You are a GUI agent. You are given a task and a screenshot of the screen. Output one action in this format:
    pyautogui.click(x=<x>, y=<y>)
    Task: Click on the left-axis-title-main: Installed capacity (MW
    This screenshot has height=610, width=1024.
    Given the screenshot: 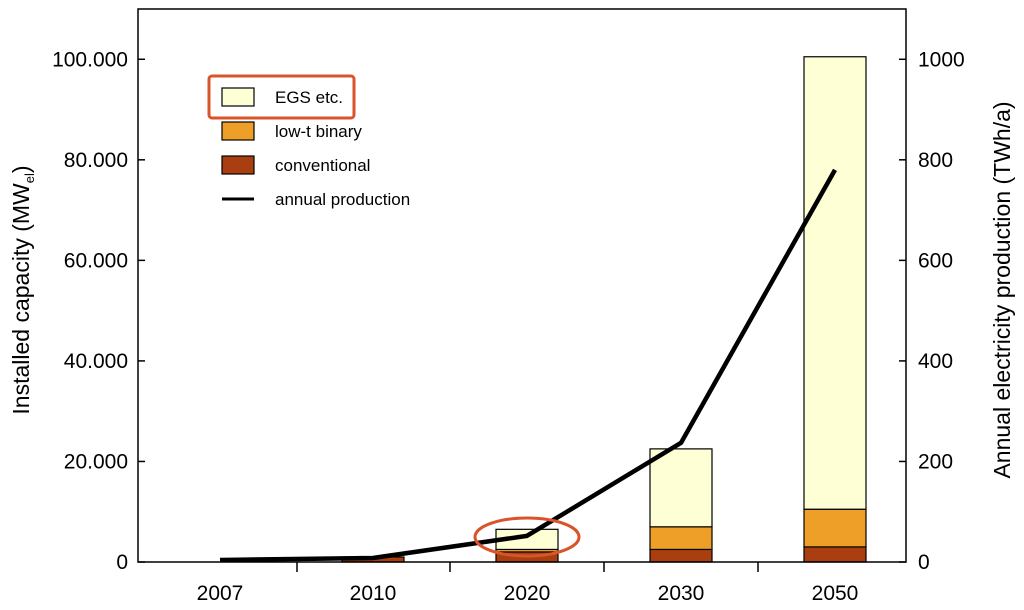 What is the action you would take?
    pyautogui.click(x=21, y=299)
    